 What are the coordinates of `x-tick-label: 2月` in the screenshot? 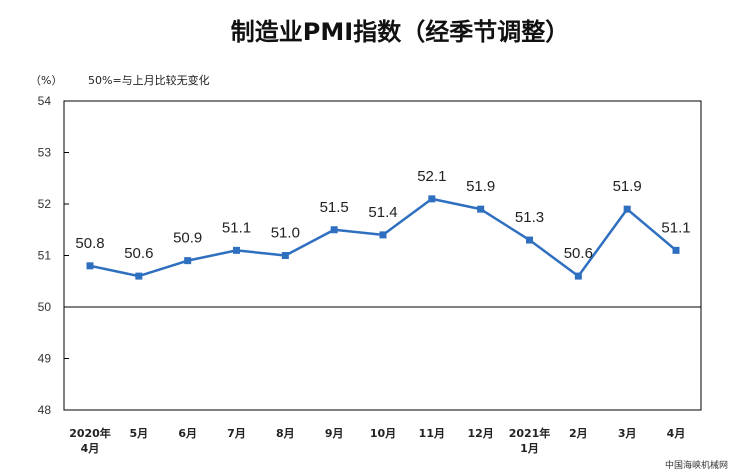 It's located at (578, 433).